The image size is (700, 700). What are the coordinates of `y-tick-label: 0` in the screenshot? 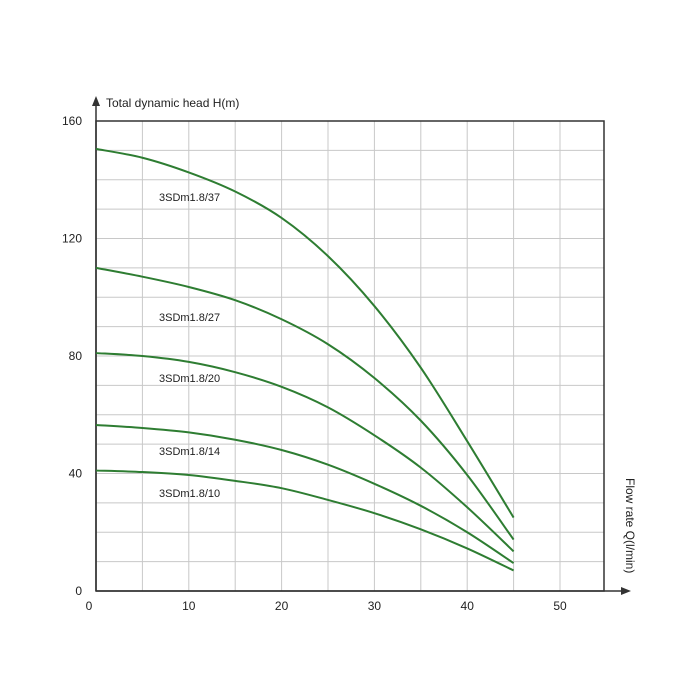 It's located at (78, 591).